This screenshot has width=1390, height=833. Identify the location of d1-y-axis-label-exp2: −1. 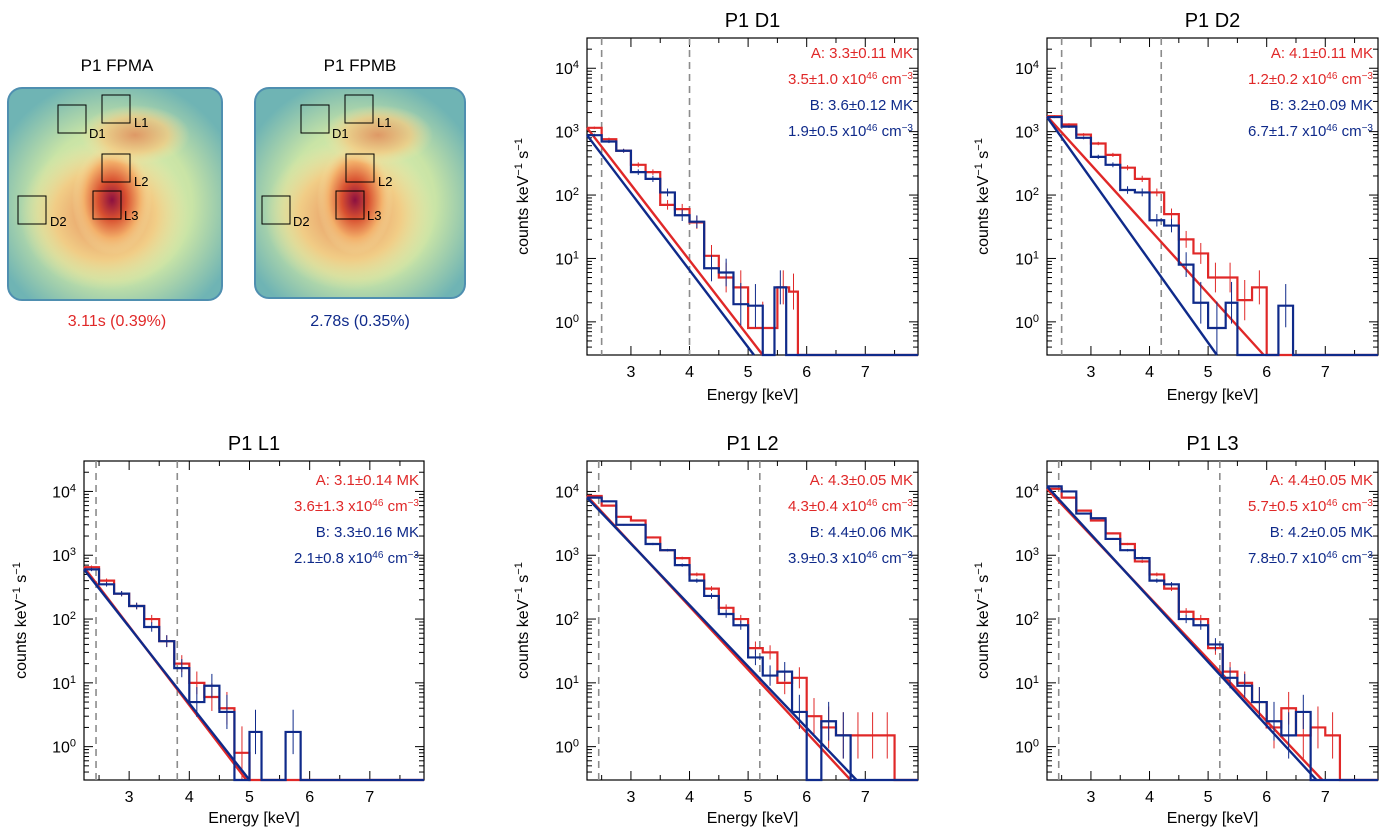
(519, 144).